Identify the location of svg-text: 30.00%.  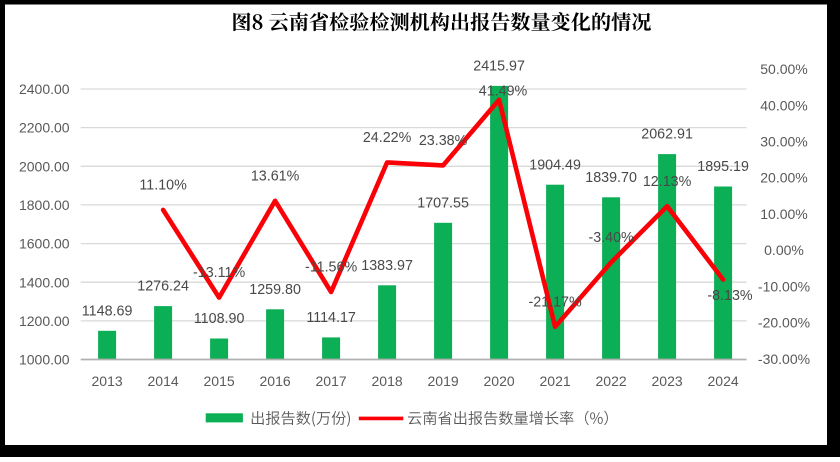
(783, 142).